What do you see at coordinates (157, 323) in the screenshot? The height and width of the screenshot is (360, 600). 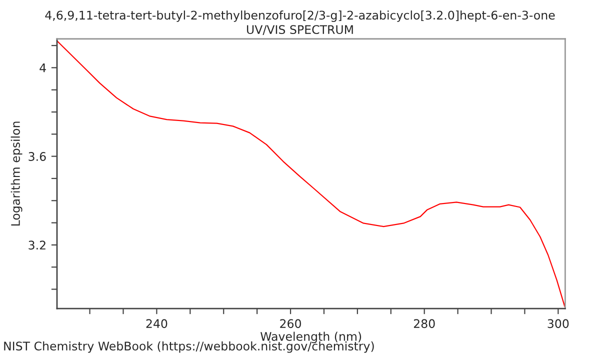 I see `x-tick-label: 240` at bounding box center [157, 323].